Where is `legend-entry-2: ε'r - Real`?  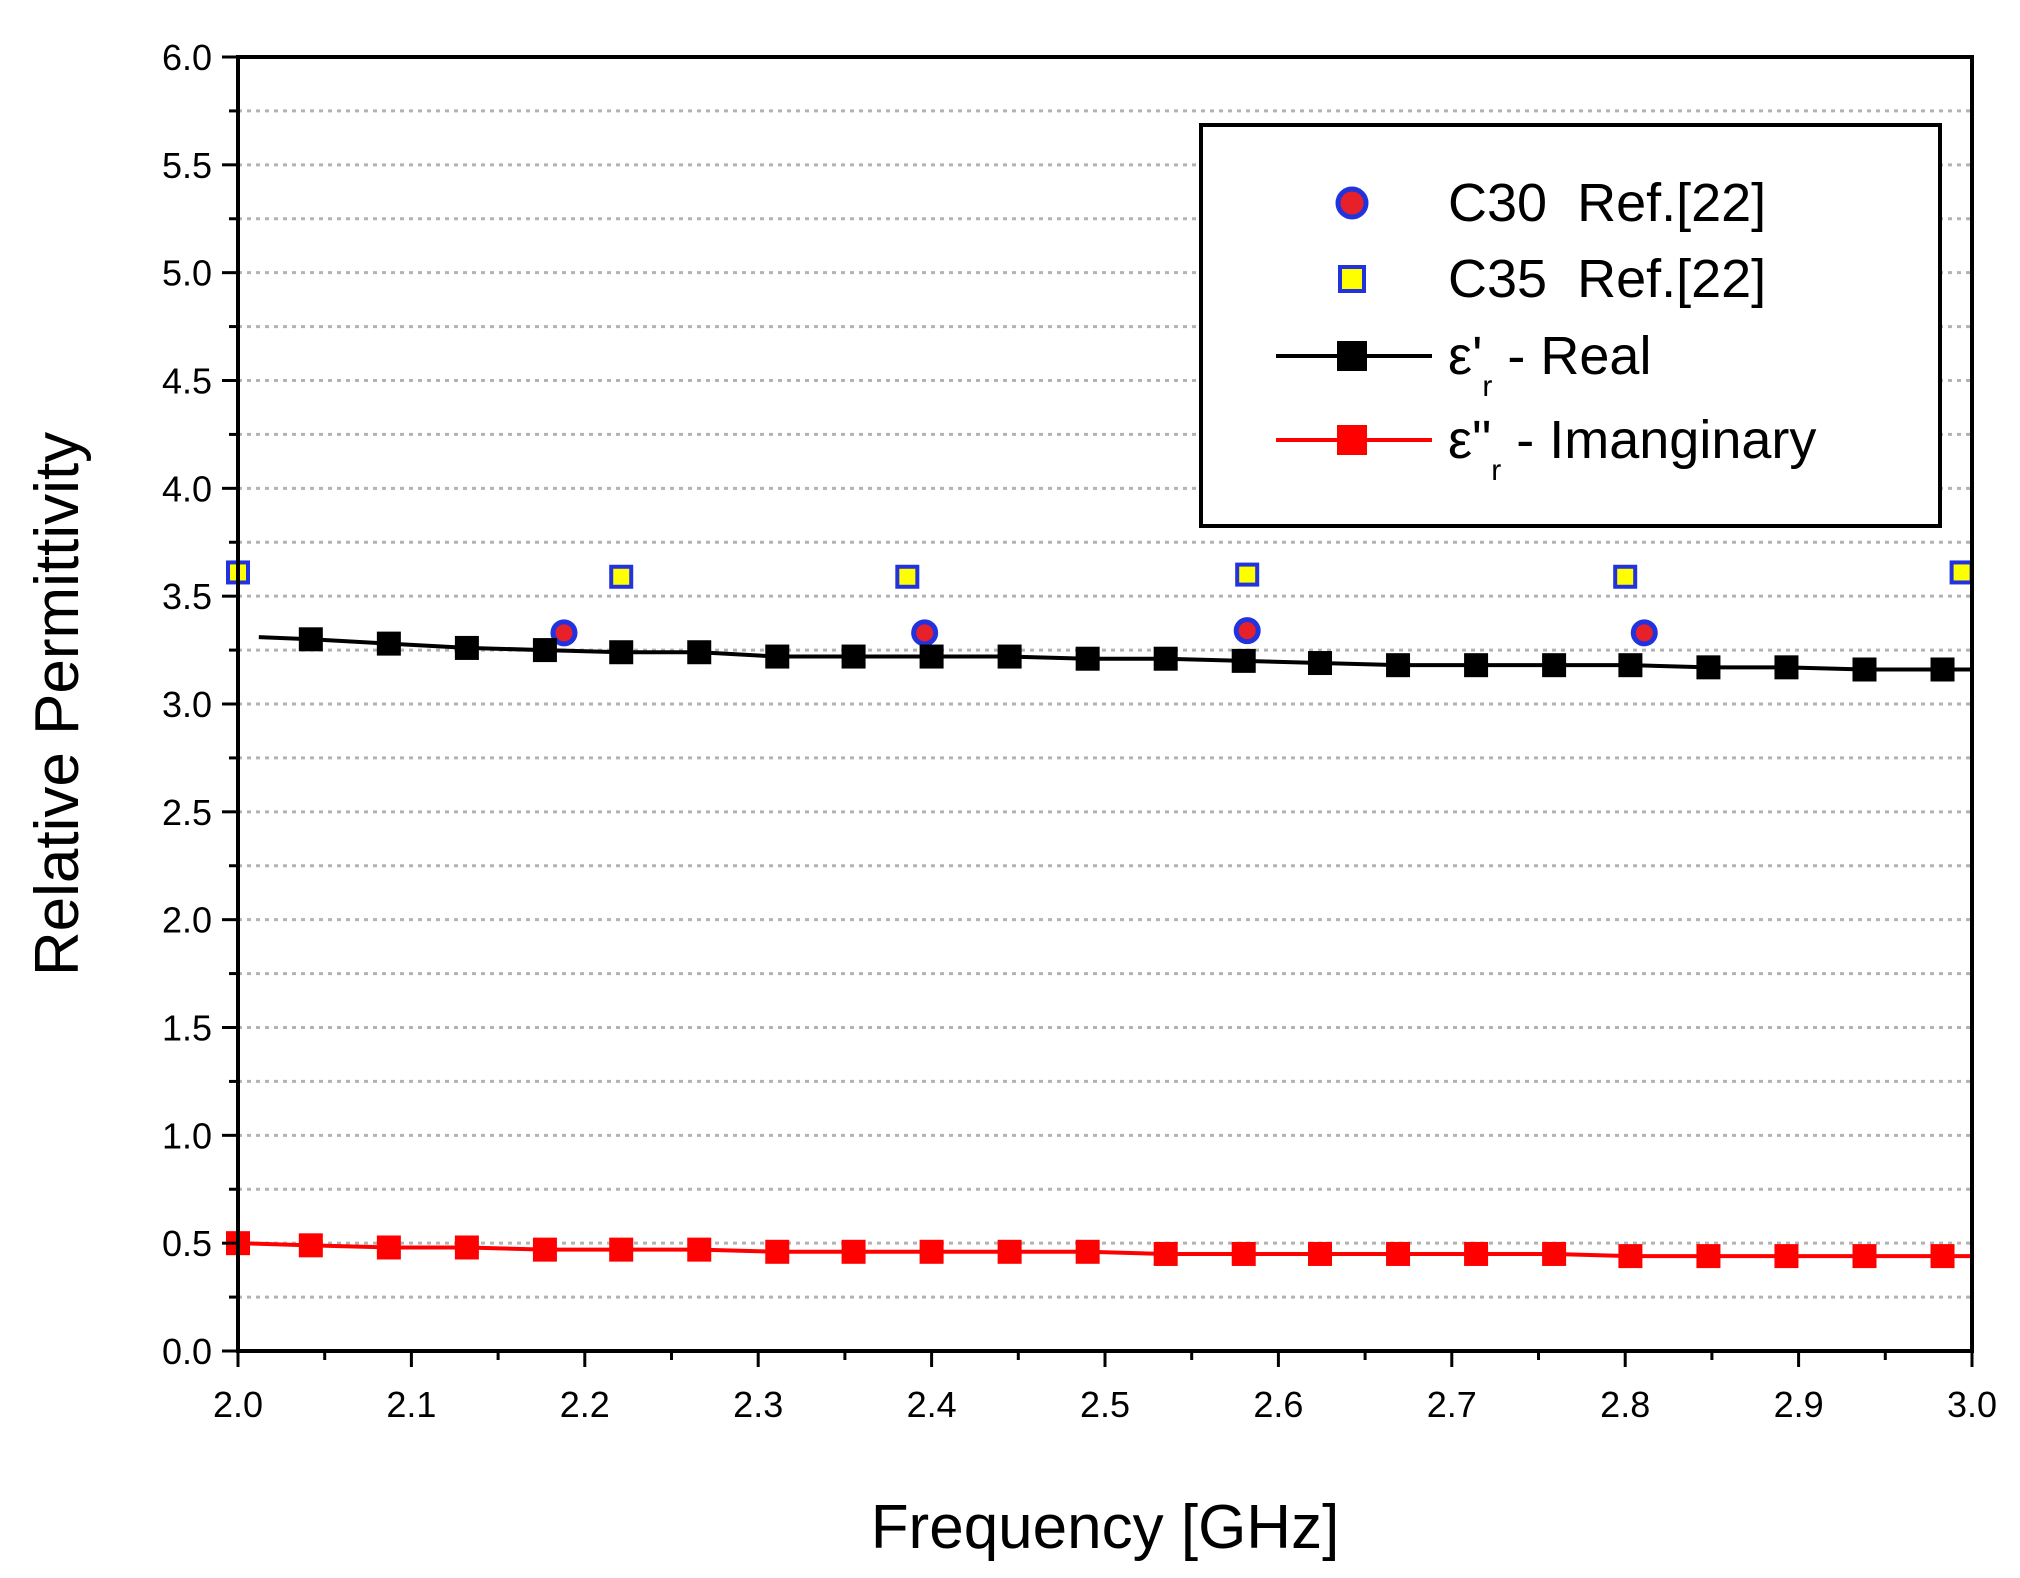 legend-entry-2: ε'r - Real is located at coordinates (1463, 364).